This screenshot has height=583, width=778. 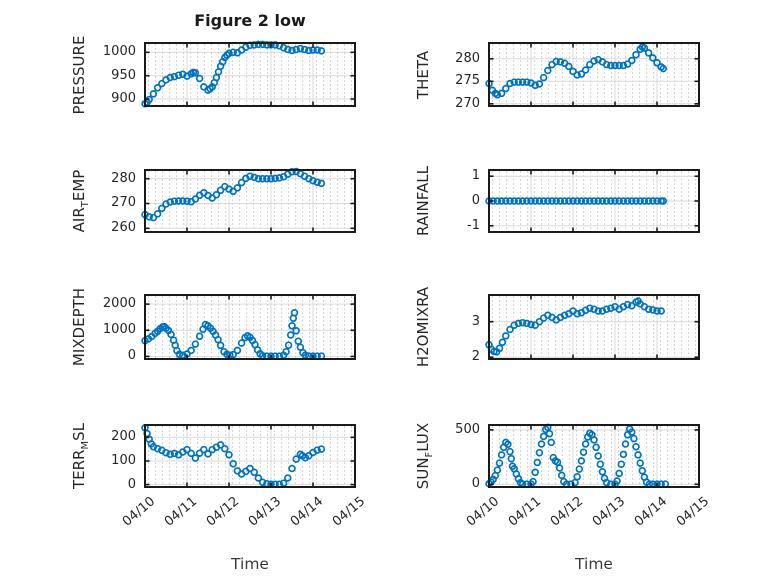 I want to click on y-axis-title-text: SUN, so click(x=423, y=473).